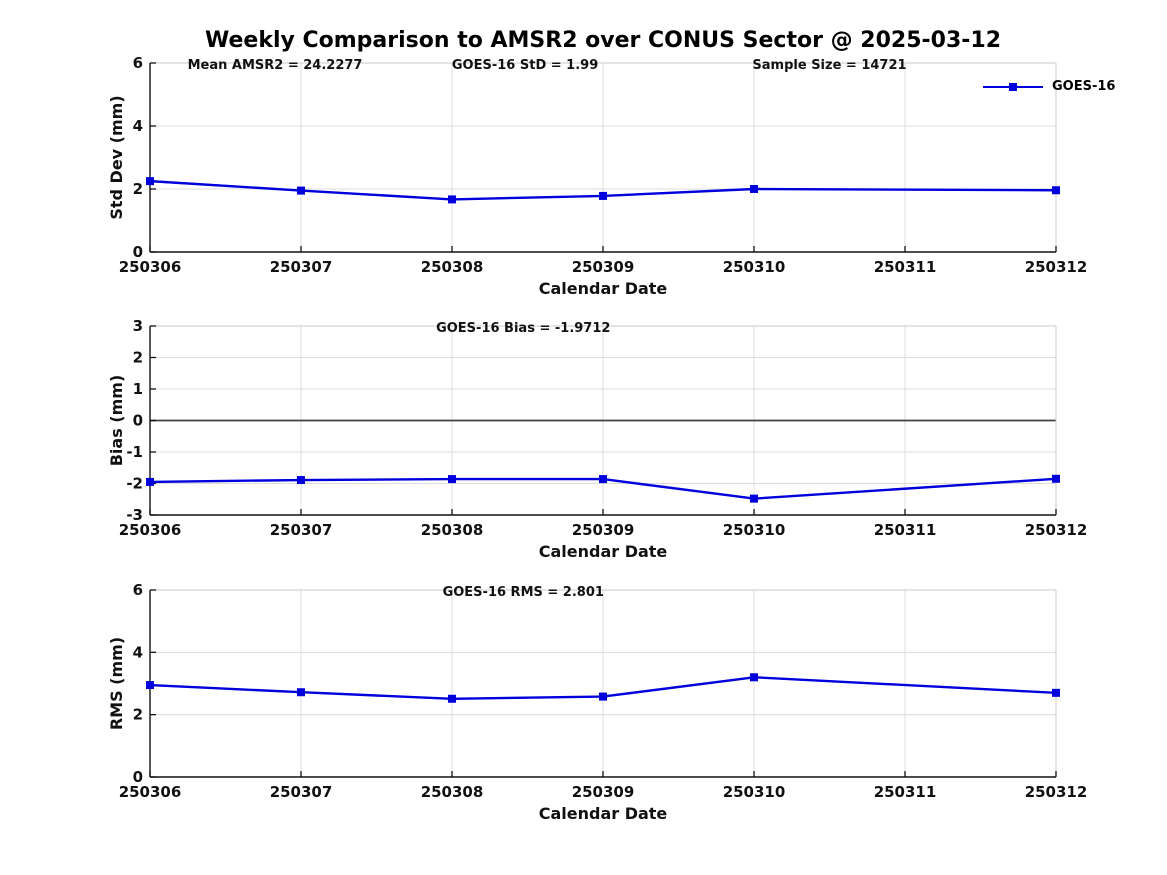  What do you see at coordinates (134, 515) in the screenshot?
I see `y-tick-label: -3` at bounding box center [134, 515].